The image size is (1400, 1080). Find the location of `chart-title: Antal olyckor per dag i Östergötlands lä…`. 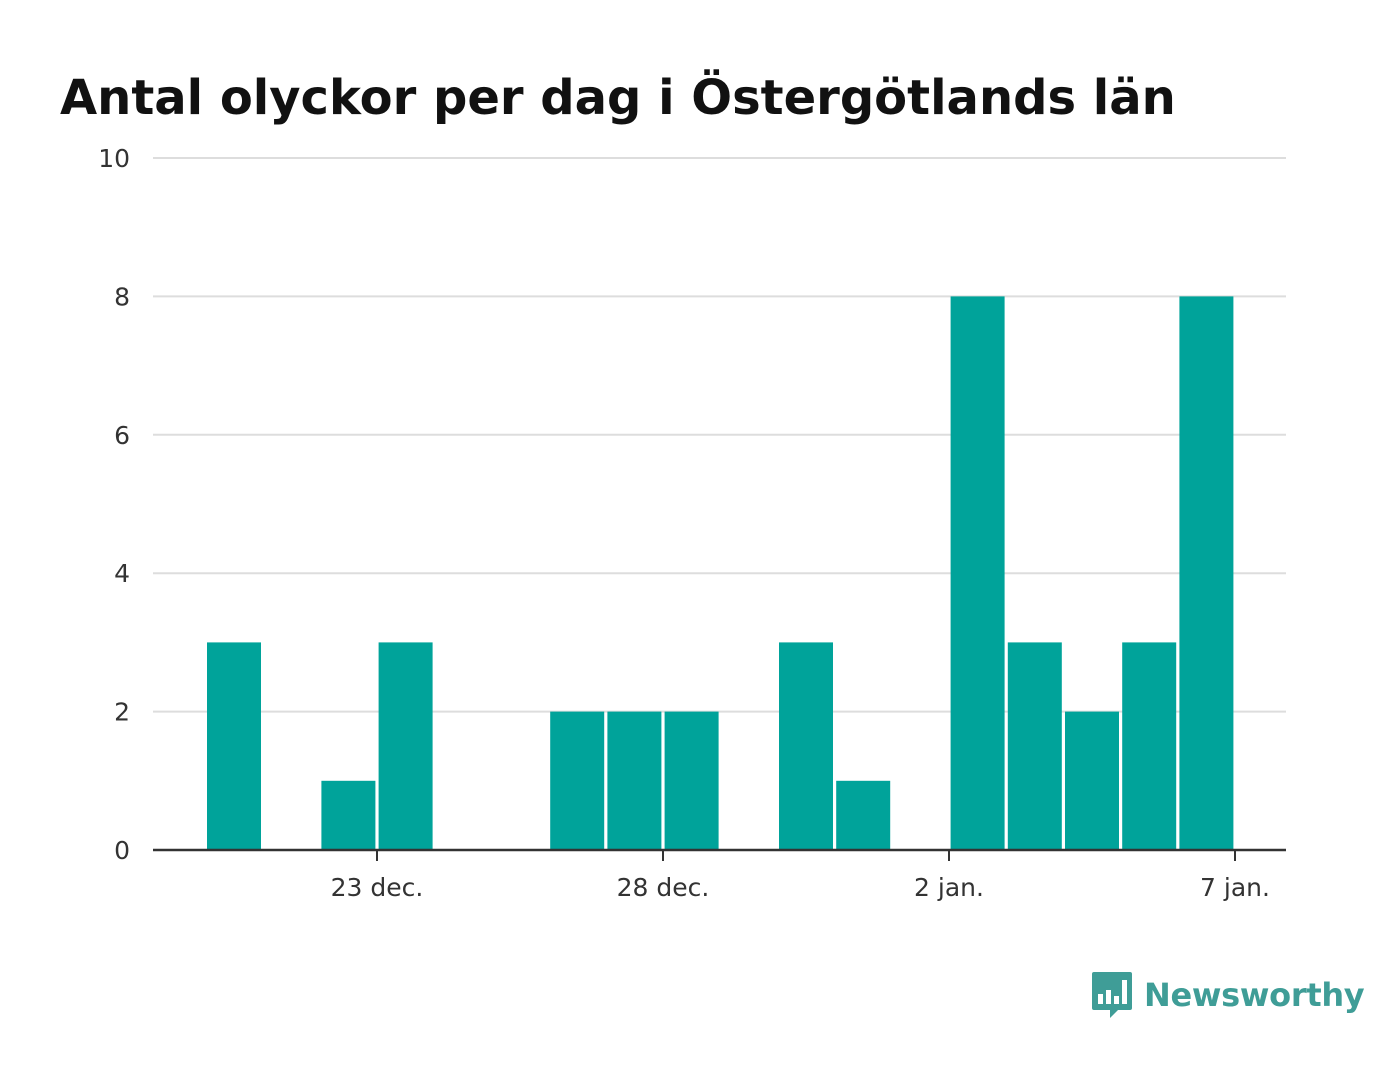

chart-title: Antal olyckor per dag i Östergötlands lä… is located at coordinates (618, 98).